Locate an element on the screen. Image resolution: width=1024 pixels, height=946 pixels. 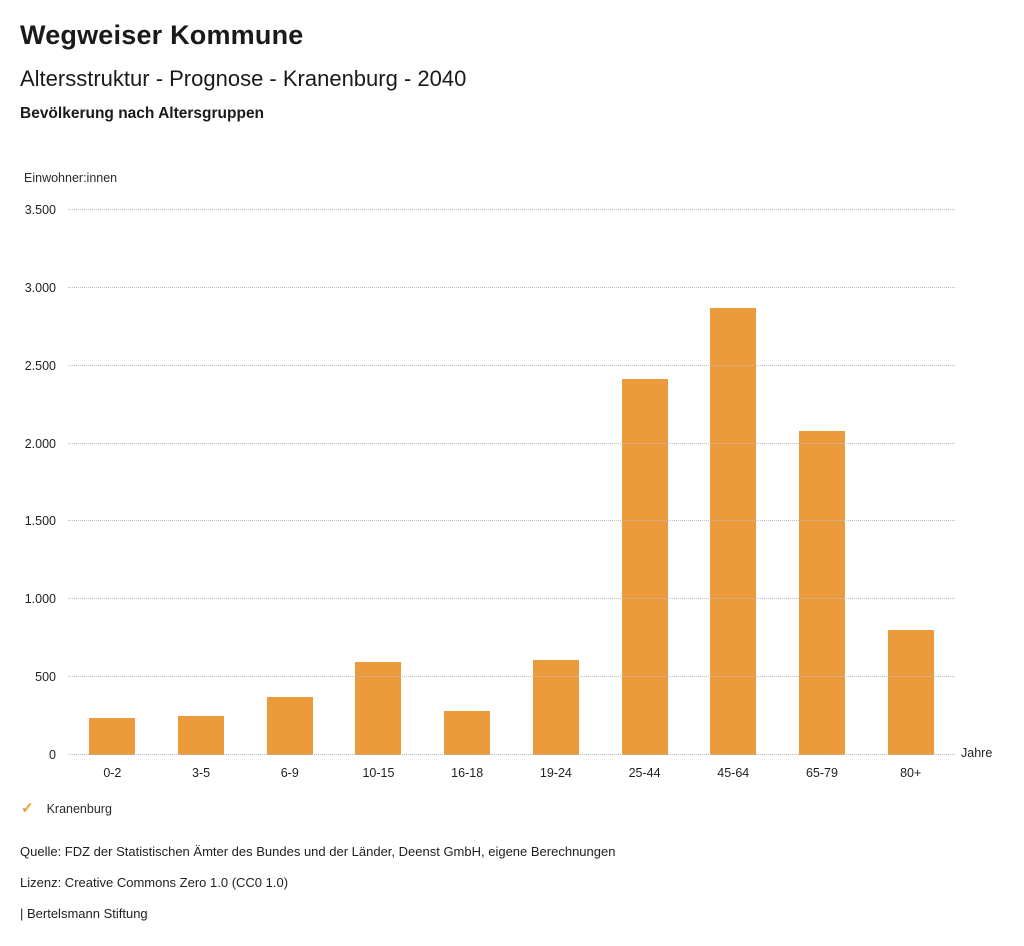
y-tick-label-500: 500 is located at coordinates (45, 677).